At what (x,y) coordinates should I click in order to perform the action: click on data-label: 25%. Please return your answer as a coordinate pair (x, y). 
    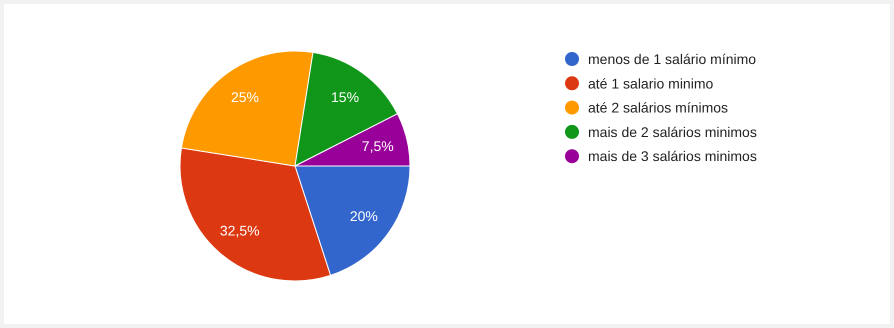
    Looking at the image, I should click on (244, 97).